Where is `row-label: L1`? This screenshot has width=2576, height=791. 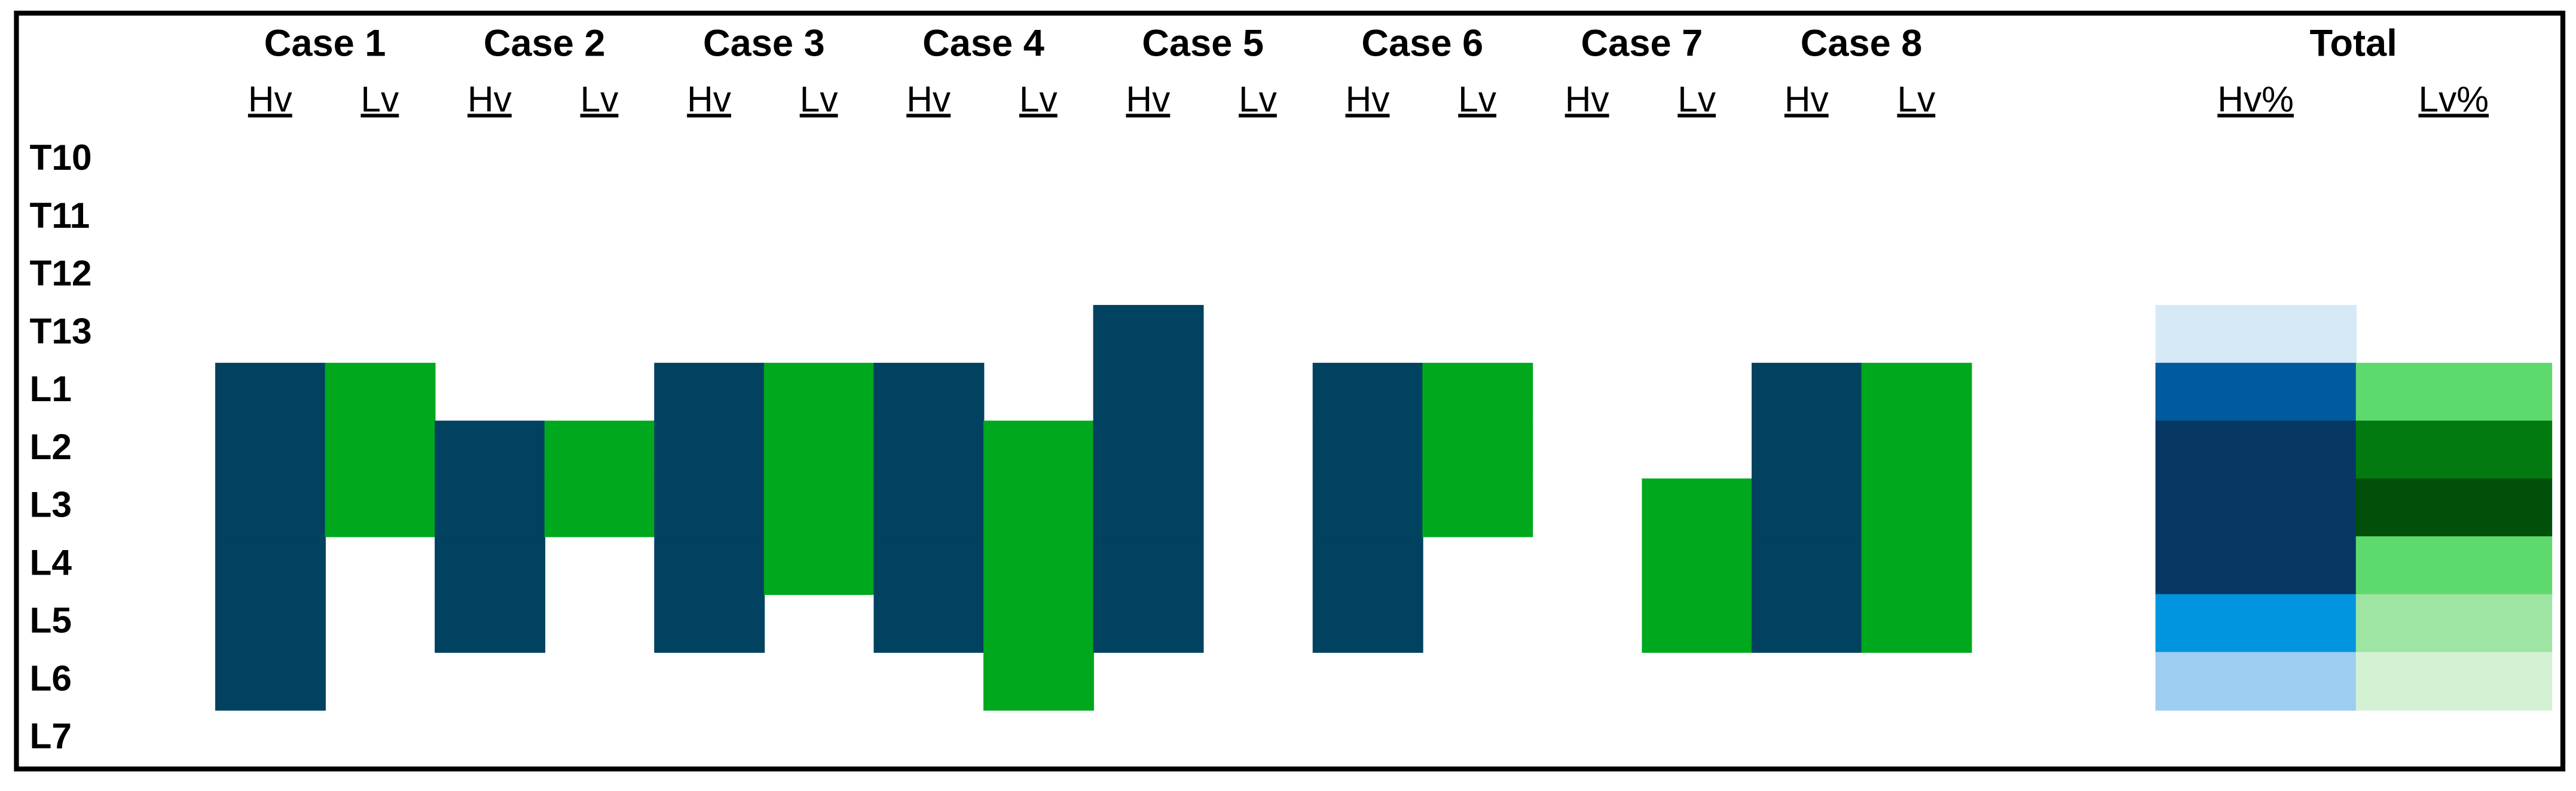
row-label: L1 is located at coordinates (50, 388).